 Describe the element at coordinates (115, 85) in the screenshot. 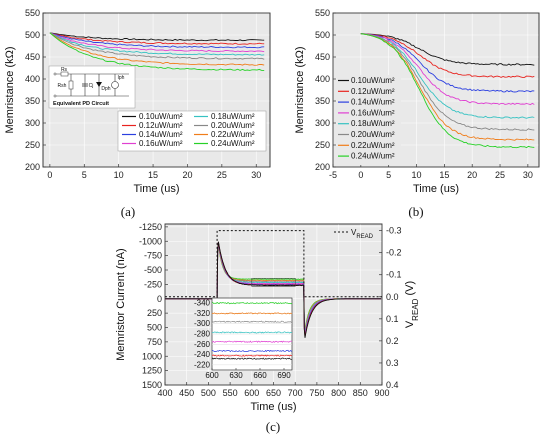

I see `current-source` at that location.